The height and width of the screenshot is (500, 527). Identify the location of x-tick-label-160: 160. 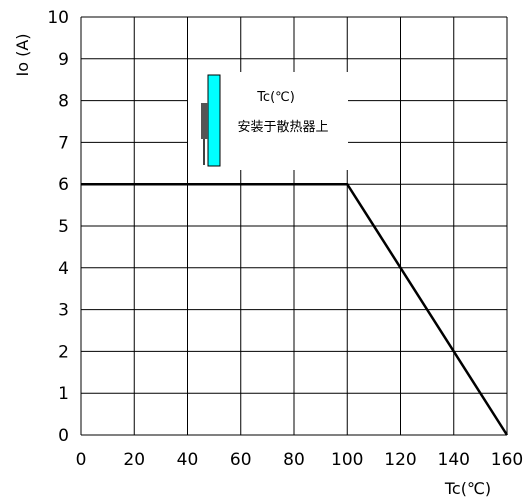
(507, 460).